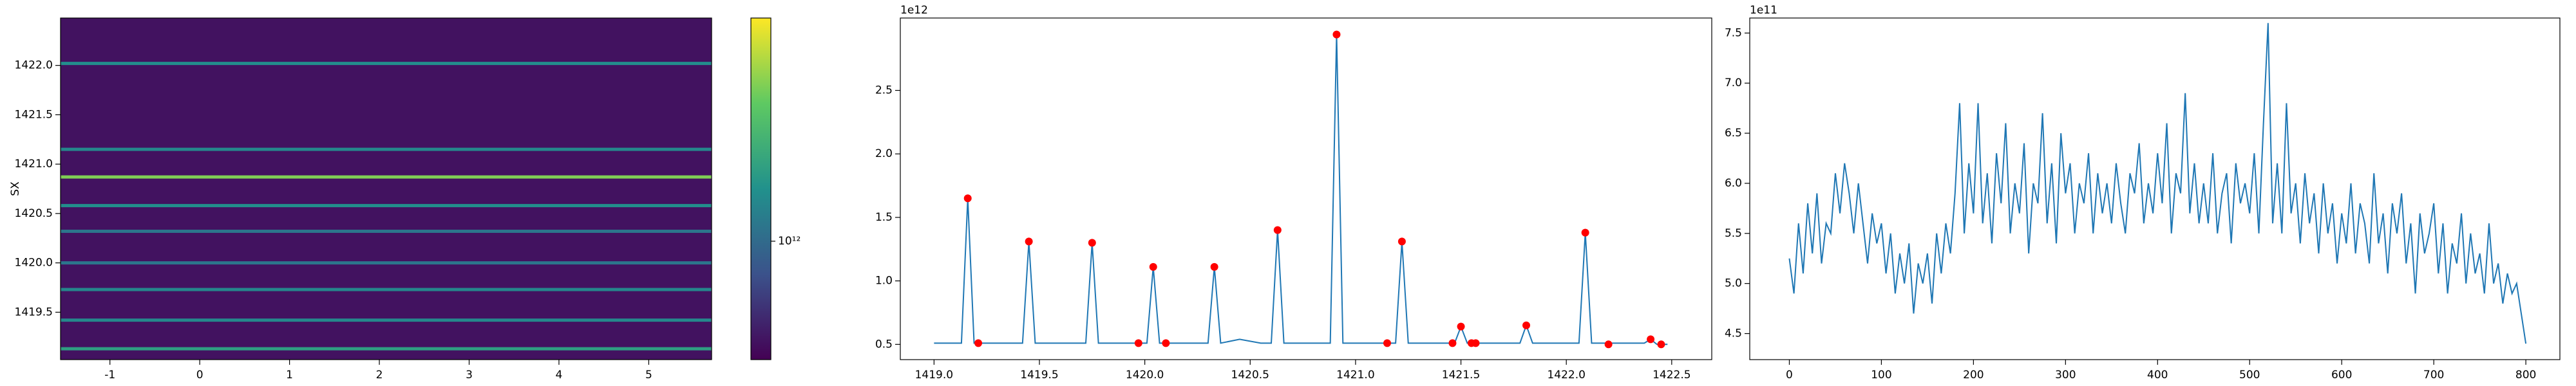  I want to click on x-tick-label: 200, so click(1973, 375).